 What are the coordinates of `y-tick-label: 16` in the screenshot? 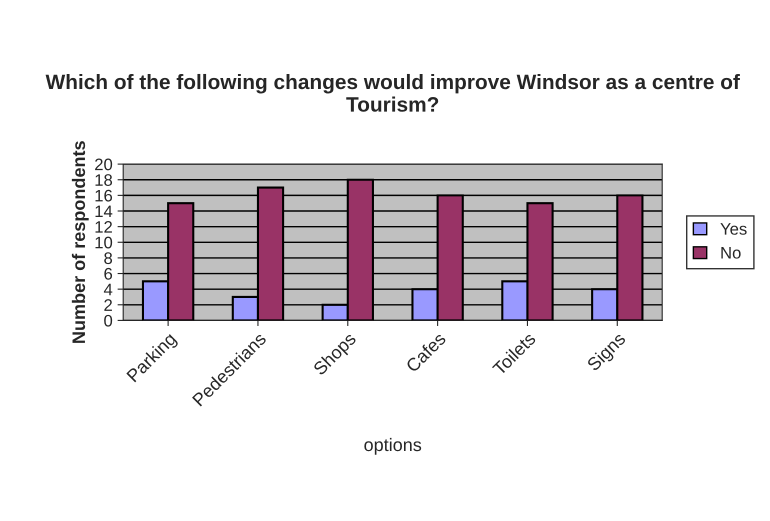 It's located at (104, 196).